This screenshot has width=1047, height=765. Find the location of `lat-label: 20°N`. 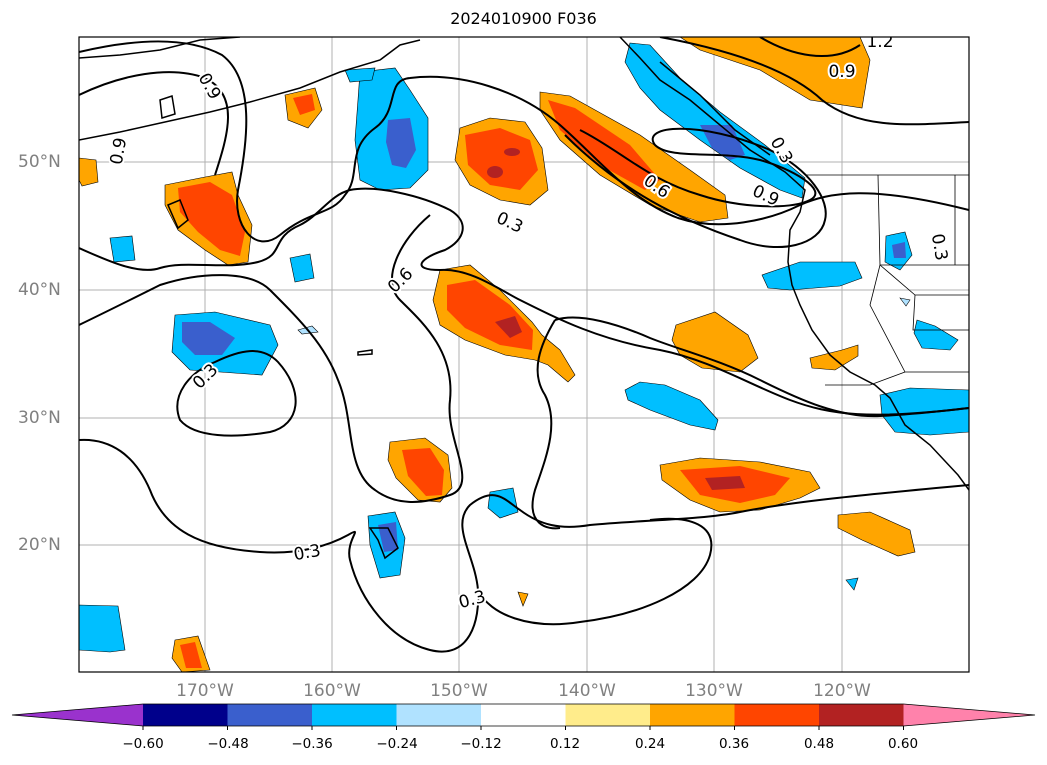

lat-label: 20°N is located at coordinates (39, 545).